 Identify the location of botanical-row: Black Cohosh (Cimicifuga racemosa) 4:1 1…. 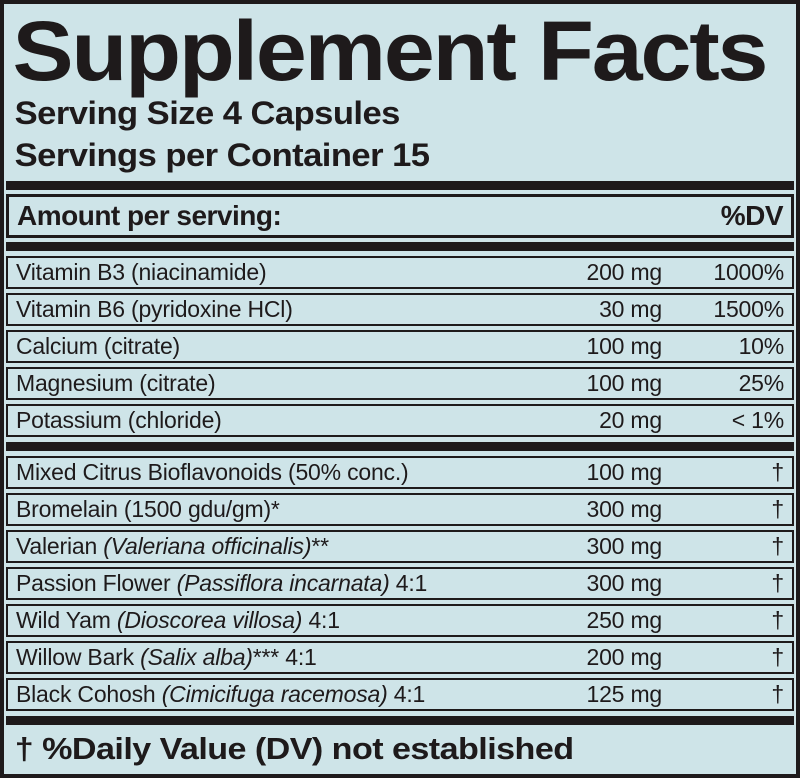
(400, 695).